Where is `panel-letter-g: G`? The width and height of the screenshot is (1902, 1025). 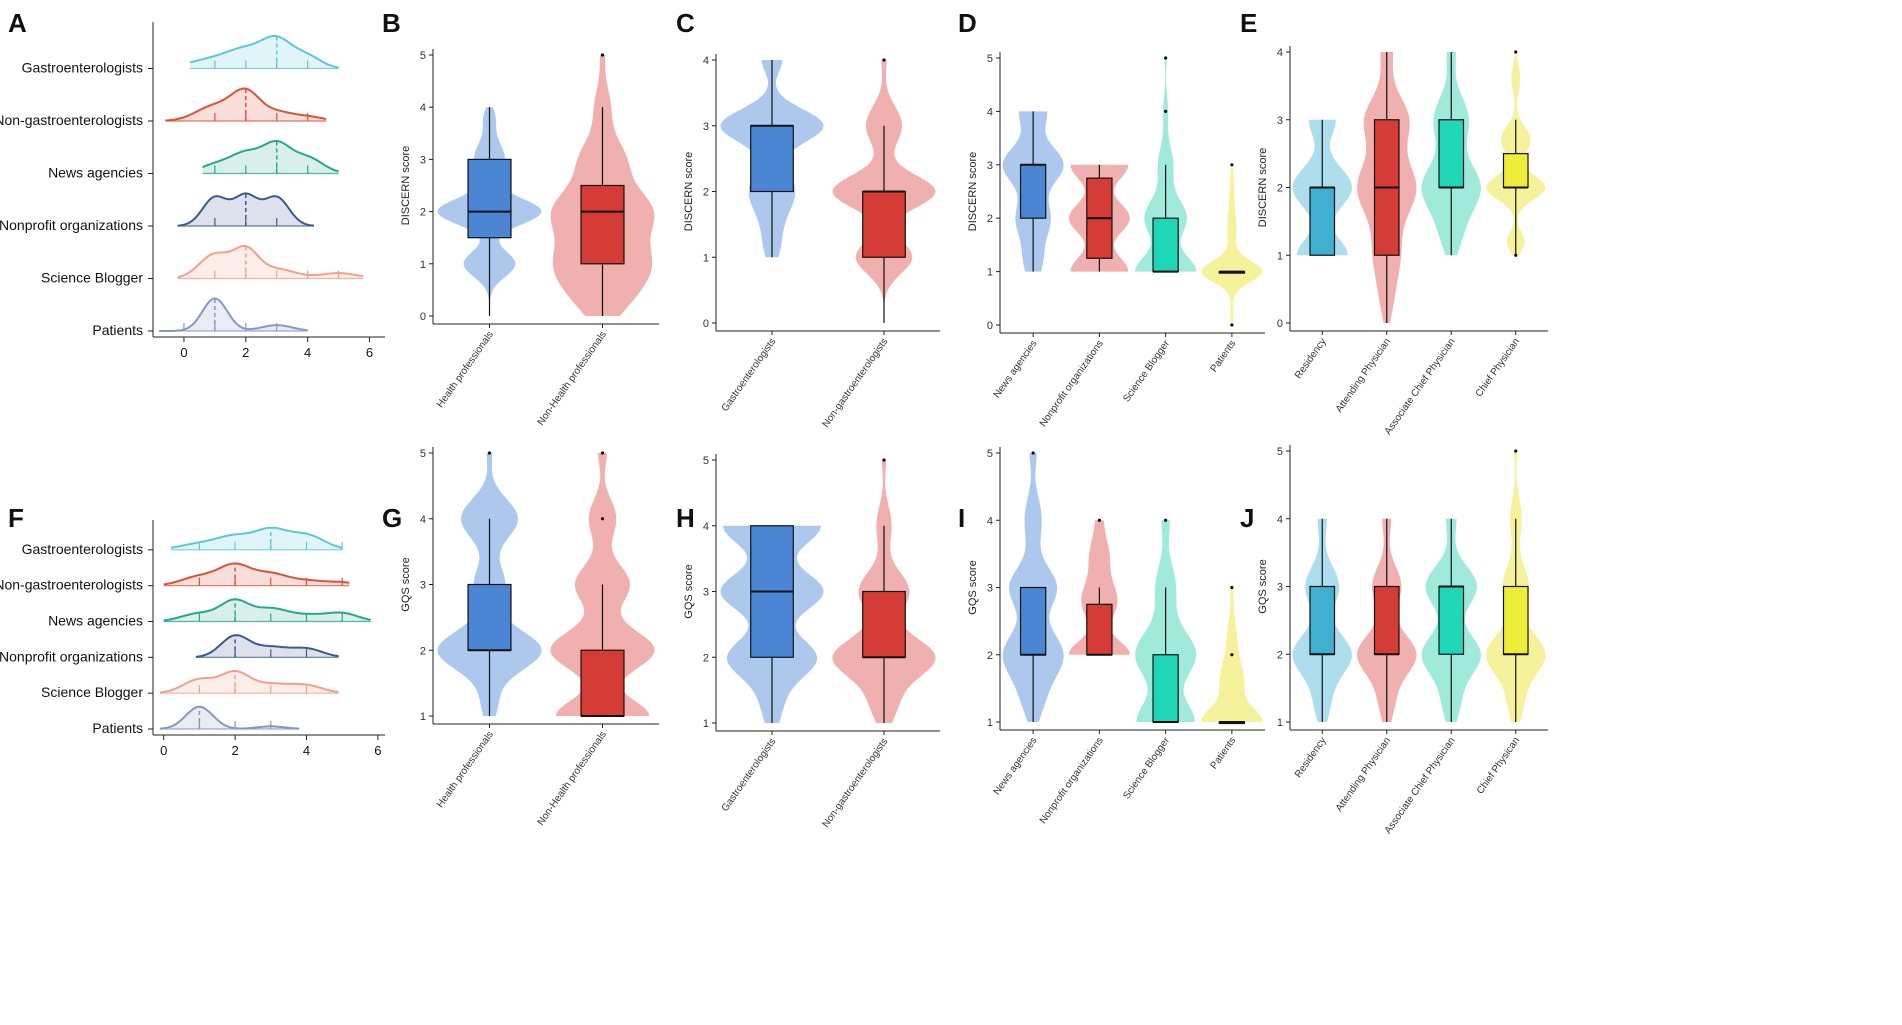
panel-letter-g: G is located at coordinates (392, 518).